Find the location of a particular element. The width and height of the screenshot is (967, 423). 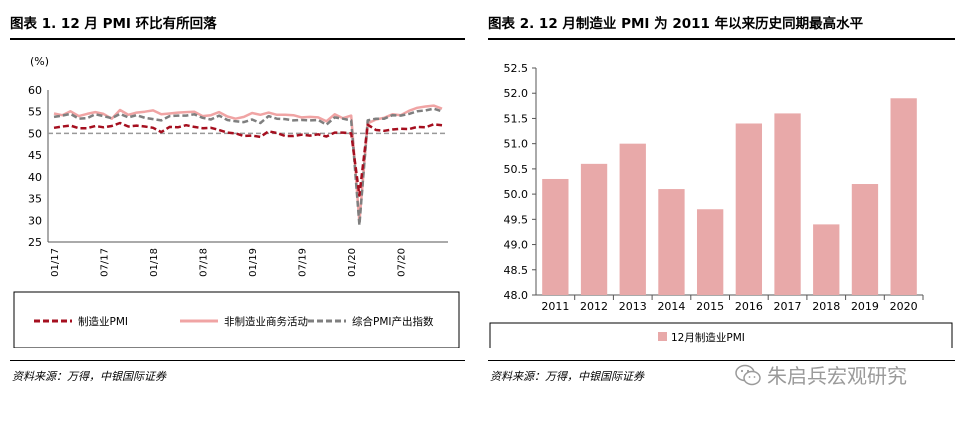

y-tick-label: 55 is located at coordinates (35, 112).